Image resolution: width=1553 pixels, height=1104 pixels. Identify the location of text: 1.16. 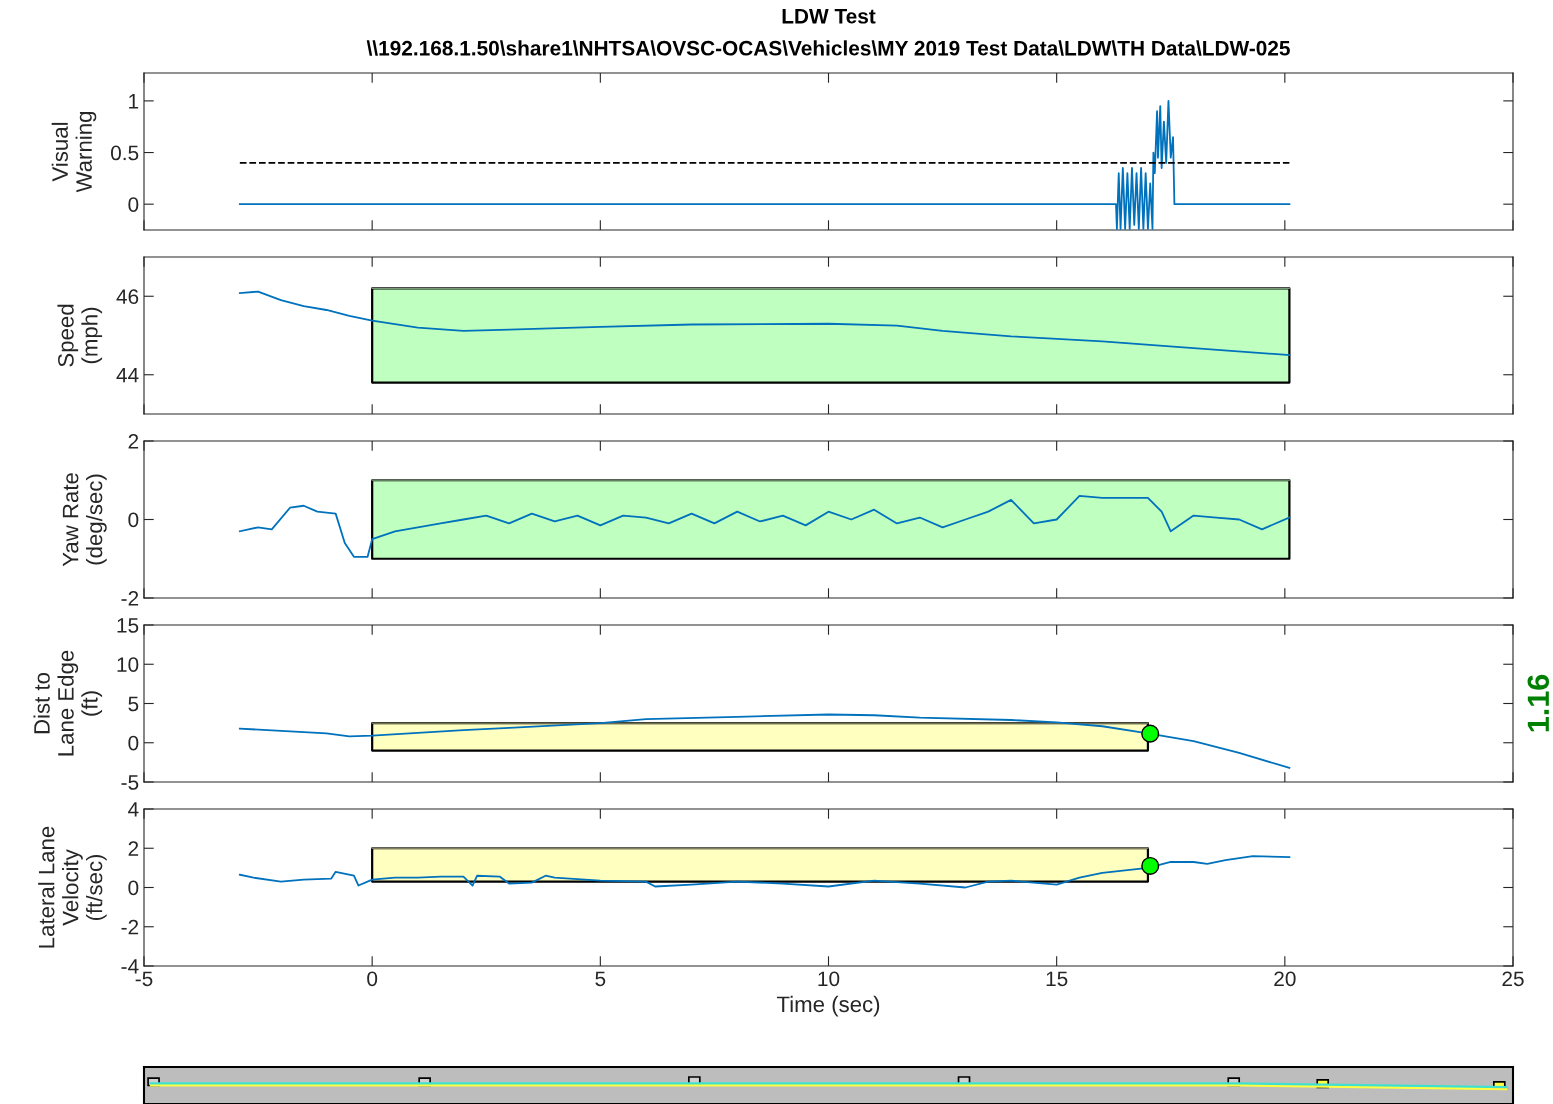
(1538, 703).